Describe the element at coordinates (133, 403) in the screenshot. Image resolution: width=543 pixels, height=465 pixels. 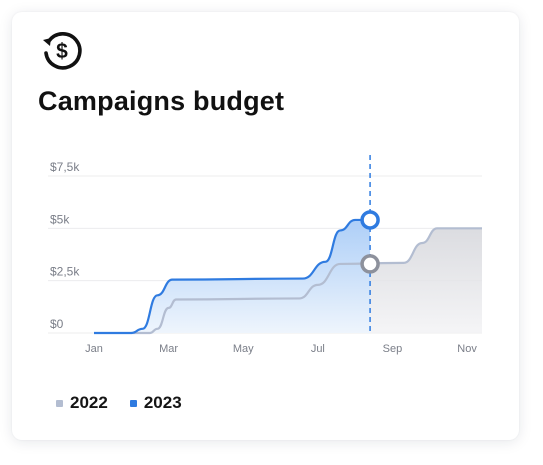
I see `legend-swatch-2023` at that location.